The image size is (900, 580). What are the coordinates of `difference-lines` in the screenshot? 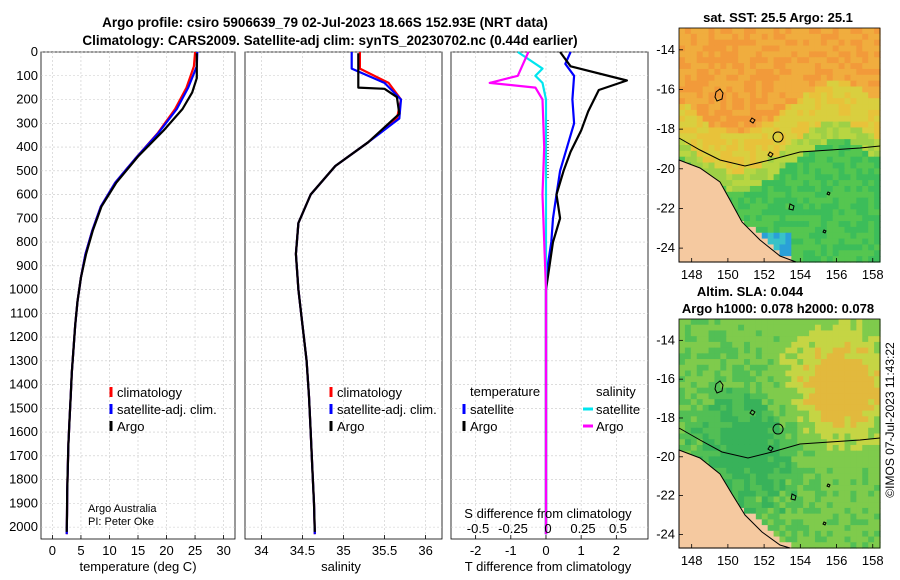 It's located at (558, 293).